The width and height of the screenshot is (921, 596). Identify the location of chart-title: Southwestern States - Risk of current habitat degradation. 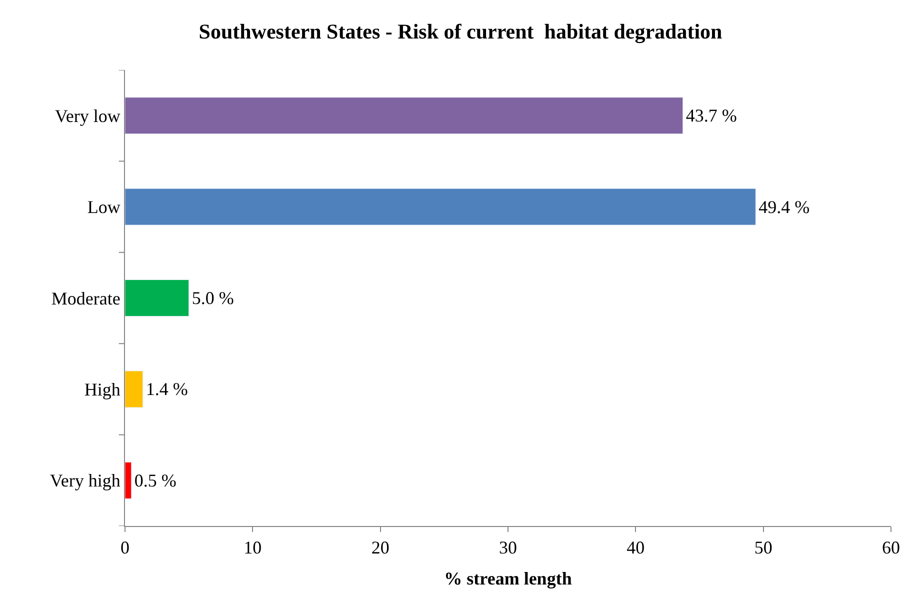
(460, 32).